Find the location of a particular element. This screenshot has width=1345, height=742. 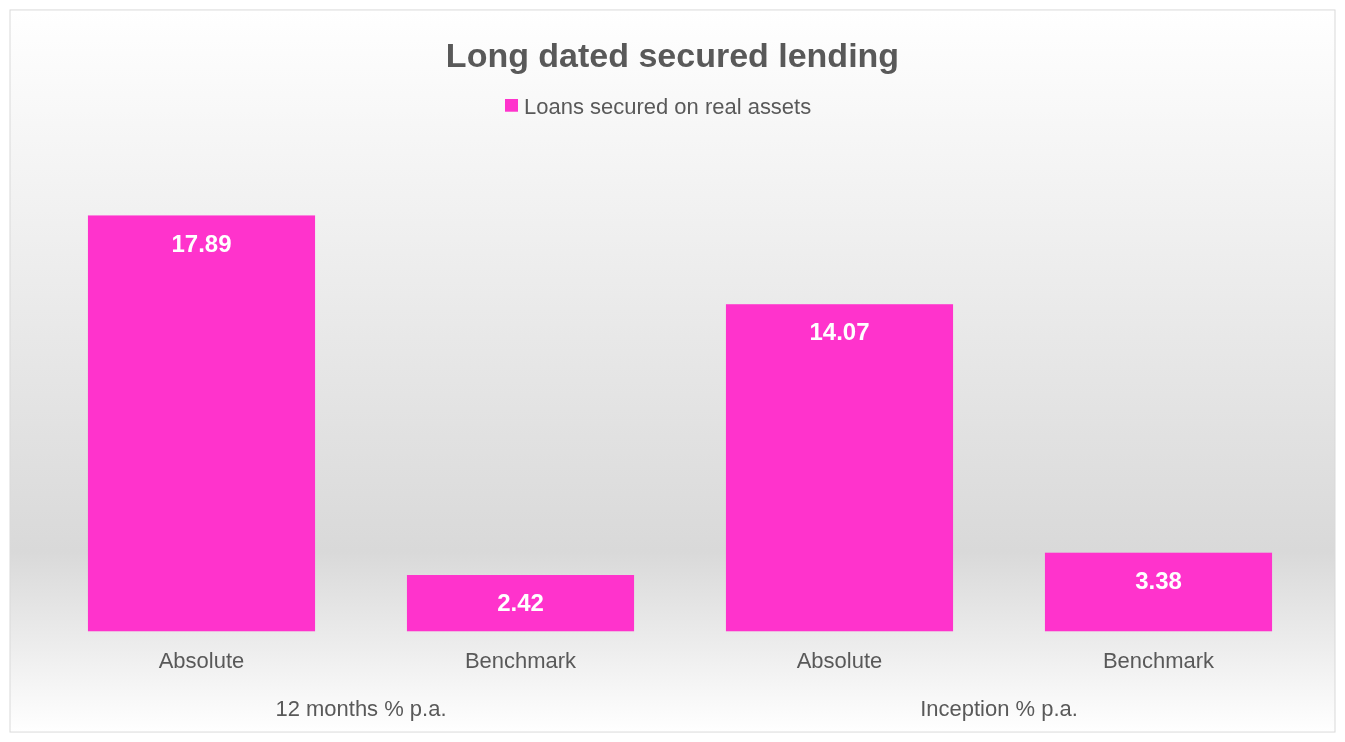

data-label: 2.42 is located at coordinates (520, 603).